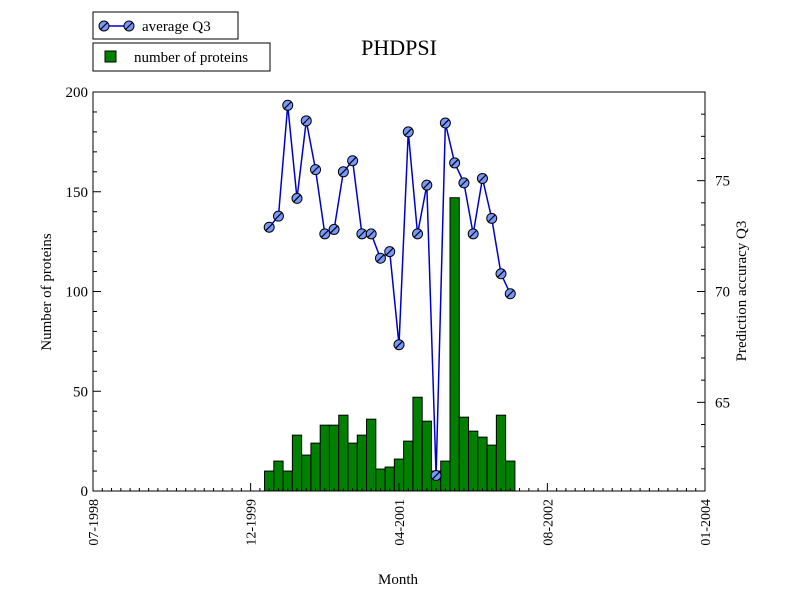  What do you see at coordinates (252, 522) in the screenshot?
I see `x-tick-label: 12-1999` at bounding box center [252, 522].